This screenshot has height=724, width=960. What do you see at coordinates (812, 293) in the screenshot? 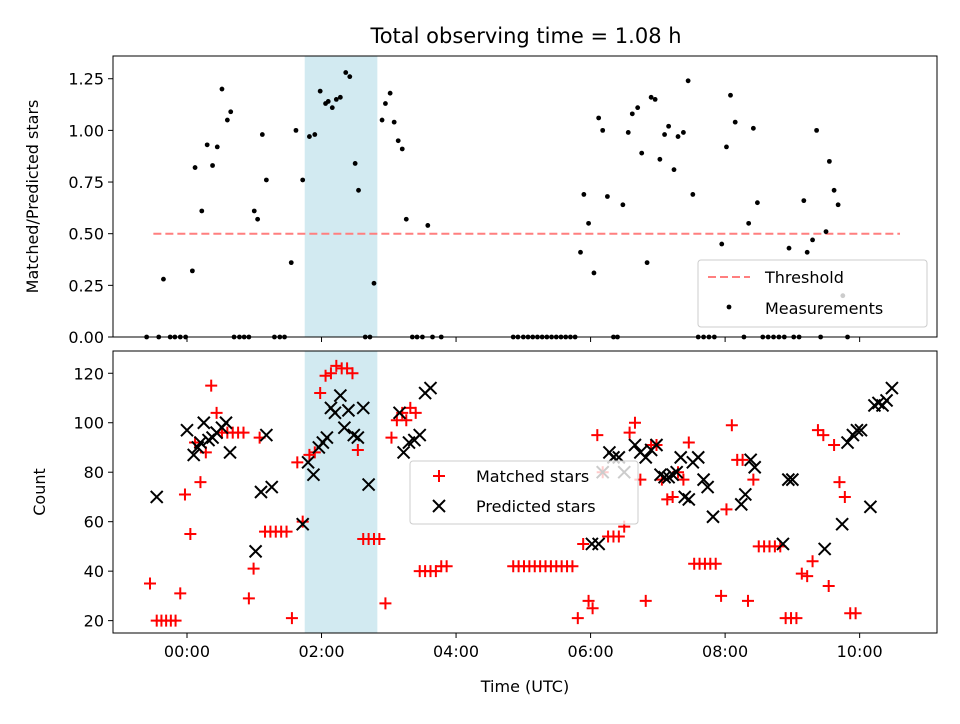
I see `ratio-legend: Threshold Measurements` at bounding box center [812, 293].